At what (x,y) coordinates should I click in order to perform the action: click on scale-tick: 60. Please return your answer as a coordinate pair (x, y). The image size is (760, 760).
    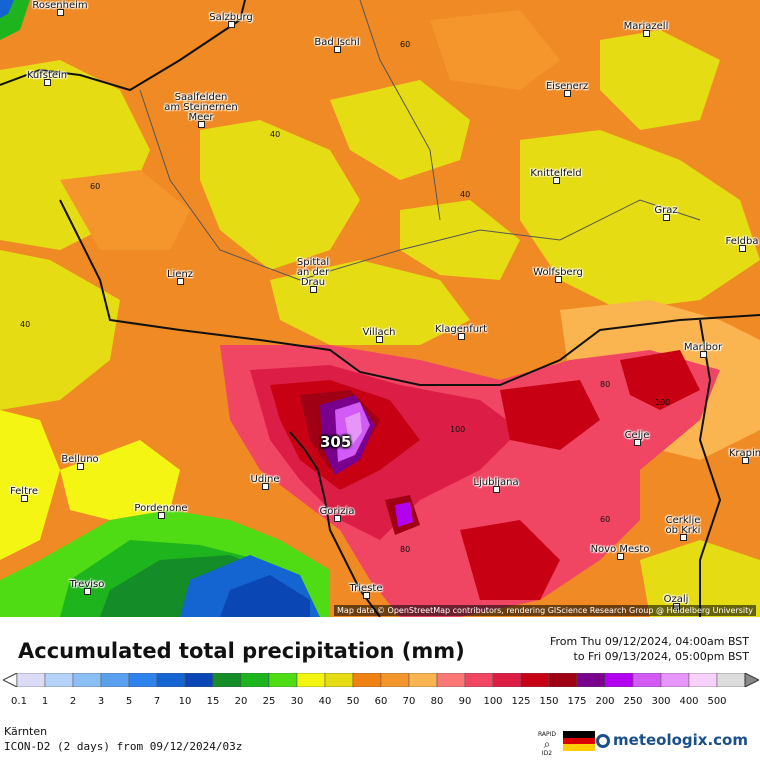
    Looking at the image, I should click on (381, 701).